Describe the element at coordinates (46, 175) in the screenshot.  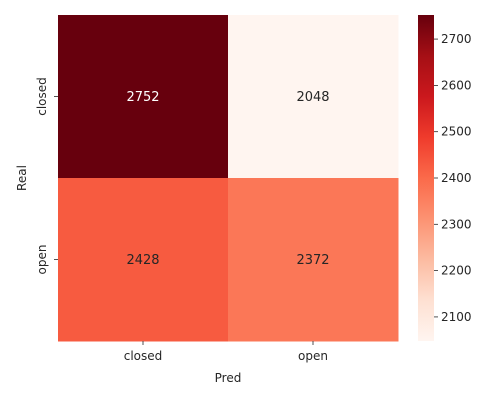
I see `y-axis-ticks: closed open` at that location.